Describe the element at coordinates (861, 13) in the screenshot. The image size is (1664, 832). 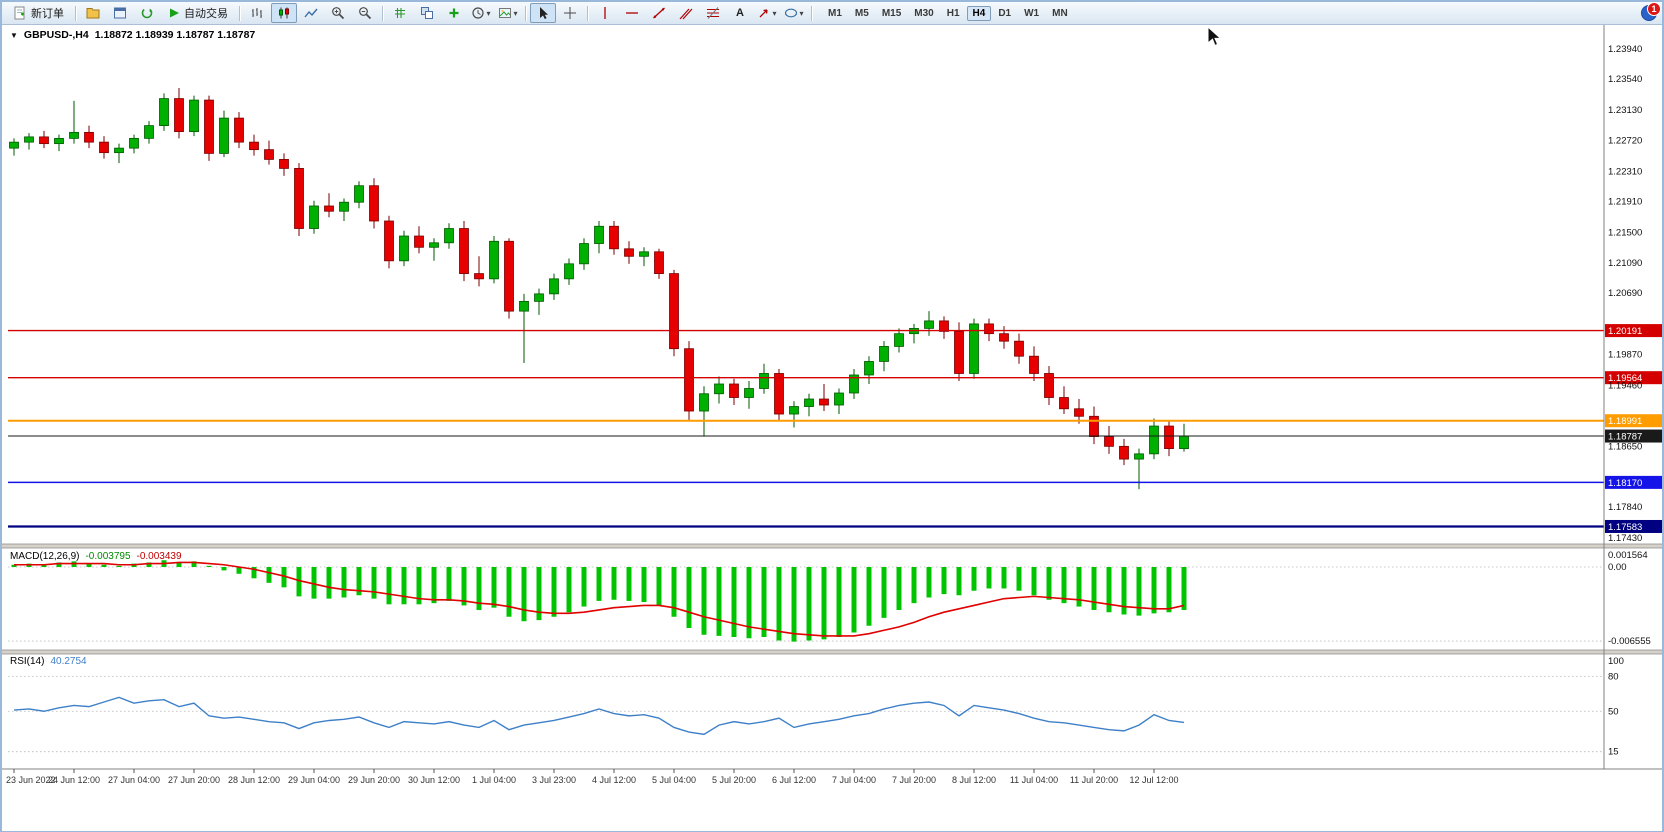
I see `timeframe-button-M5: M5` at that location.